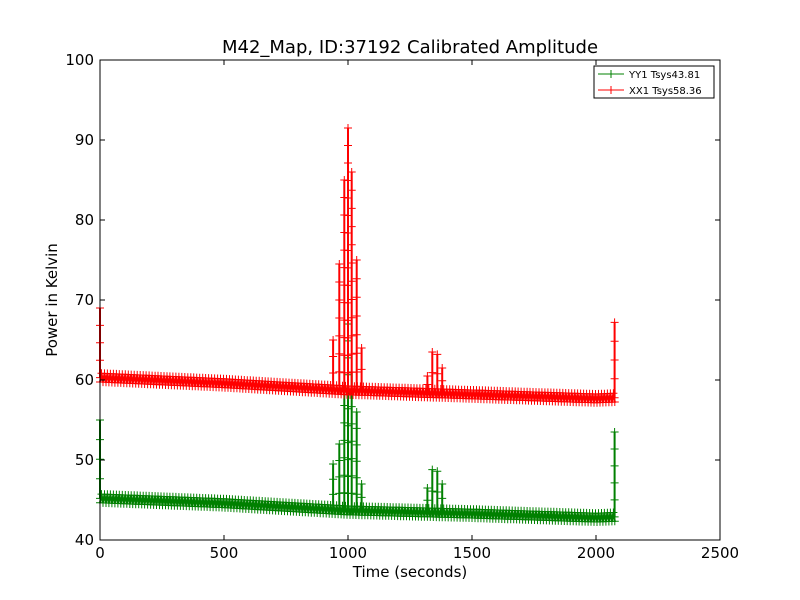 The width and height of the screenshot is (800, 600). Describe the element at coordinates (410, 572) in the screenshot. I see `x-axis-label: Time (seconds)` at that location.